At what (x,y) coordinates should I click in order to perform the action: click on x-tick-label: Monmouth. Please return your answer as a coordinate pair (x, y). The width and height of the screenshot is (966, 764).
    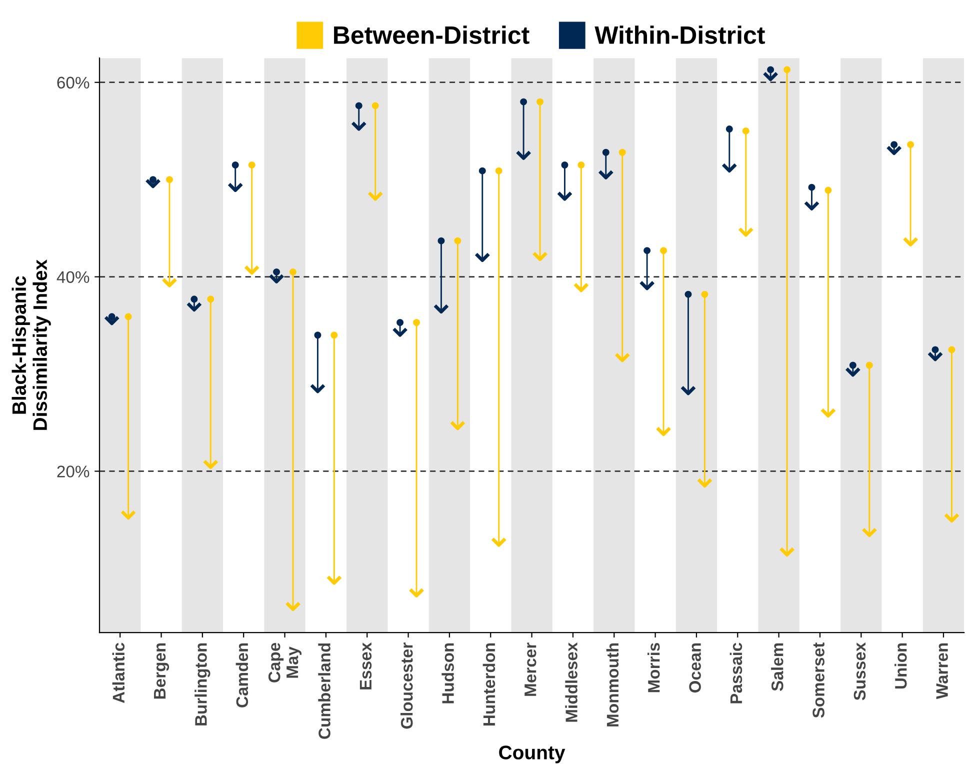
    Looking at the image, I should click on (612, 684).